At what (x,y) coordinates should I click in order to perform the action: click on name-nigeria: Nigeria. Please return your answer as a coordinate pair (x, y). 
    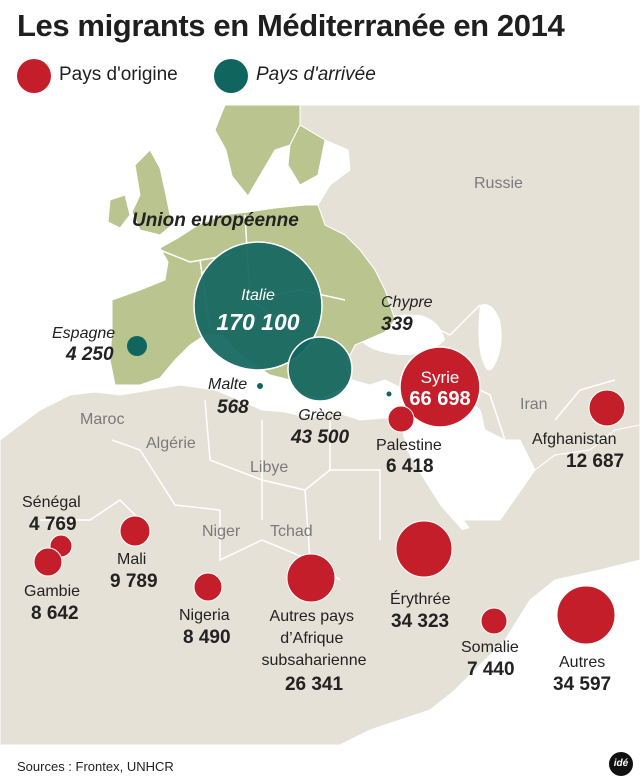
    Looking at the image, I should click on (204, 615).